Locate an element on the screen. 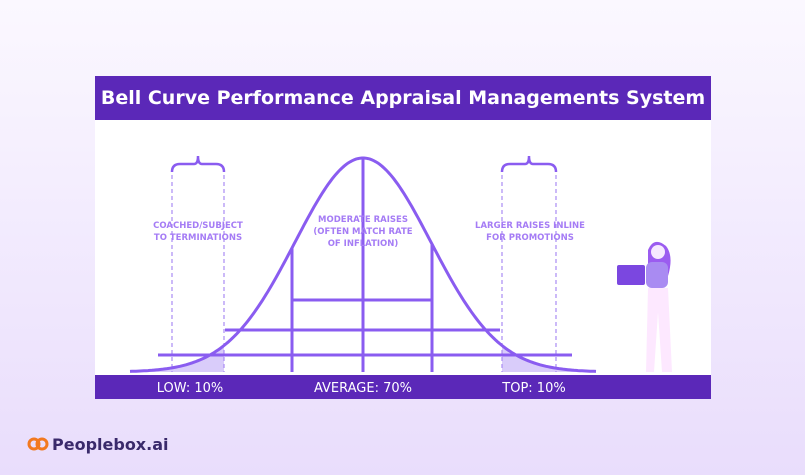 The width and height of the screenshot is (805, 475). footer-bar is located at coordinates (403, 387).